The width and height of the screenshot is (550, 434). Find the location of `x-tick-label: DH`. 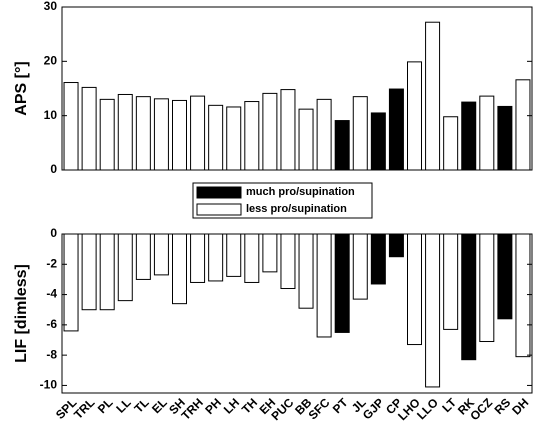

x-tick-label: DH is located at coordinates (520, 406).